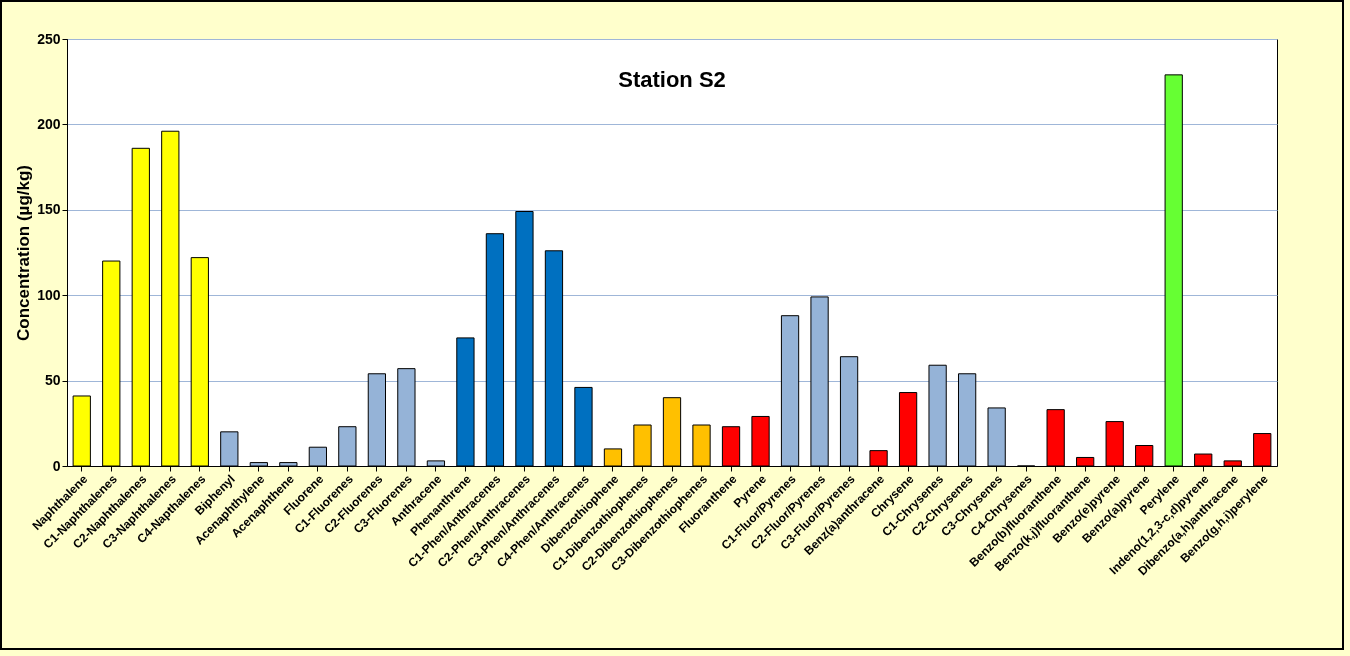 The image size is (1350, 656). What do you see at coordinates (24, 253) in the screenshot?
I see `y-axis-title: Concentration (µg/kg)` at bounding box center [24, 253].